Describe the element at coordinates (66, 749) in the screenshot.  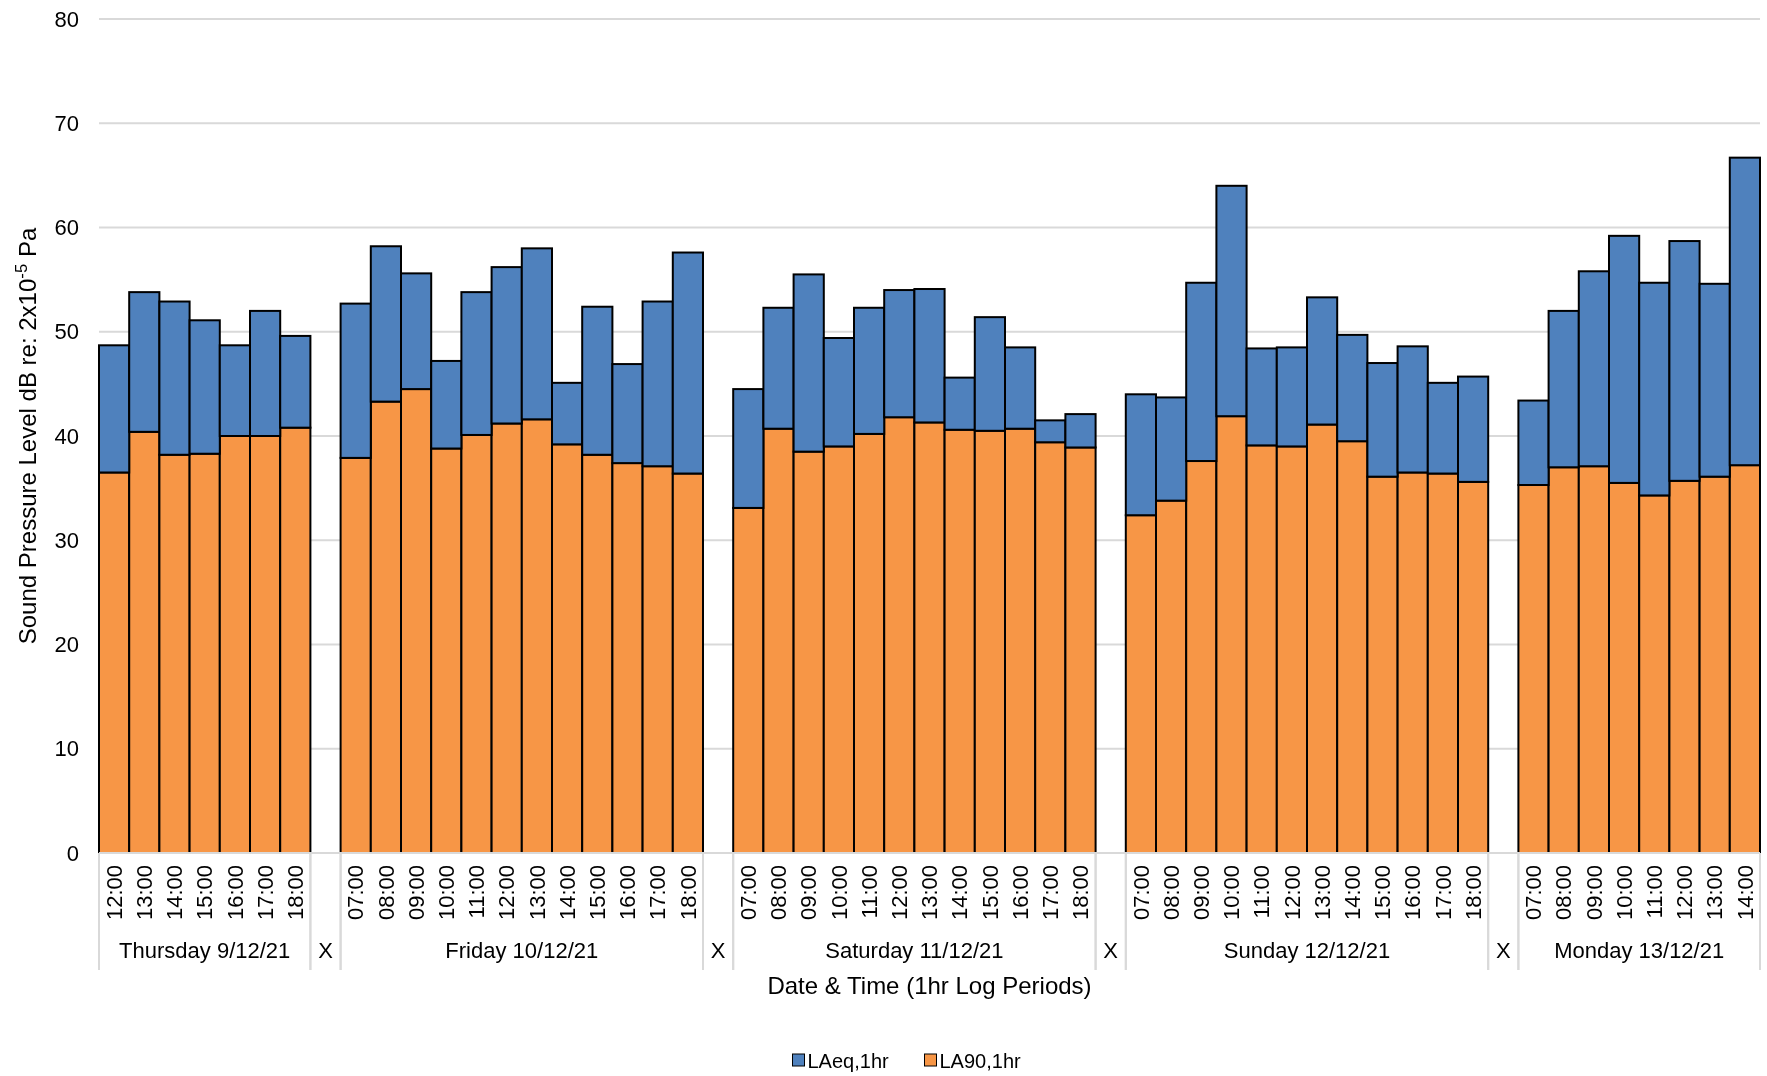
I see `y-tick-label: 10` at that location.